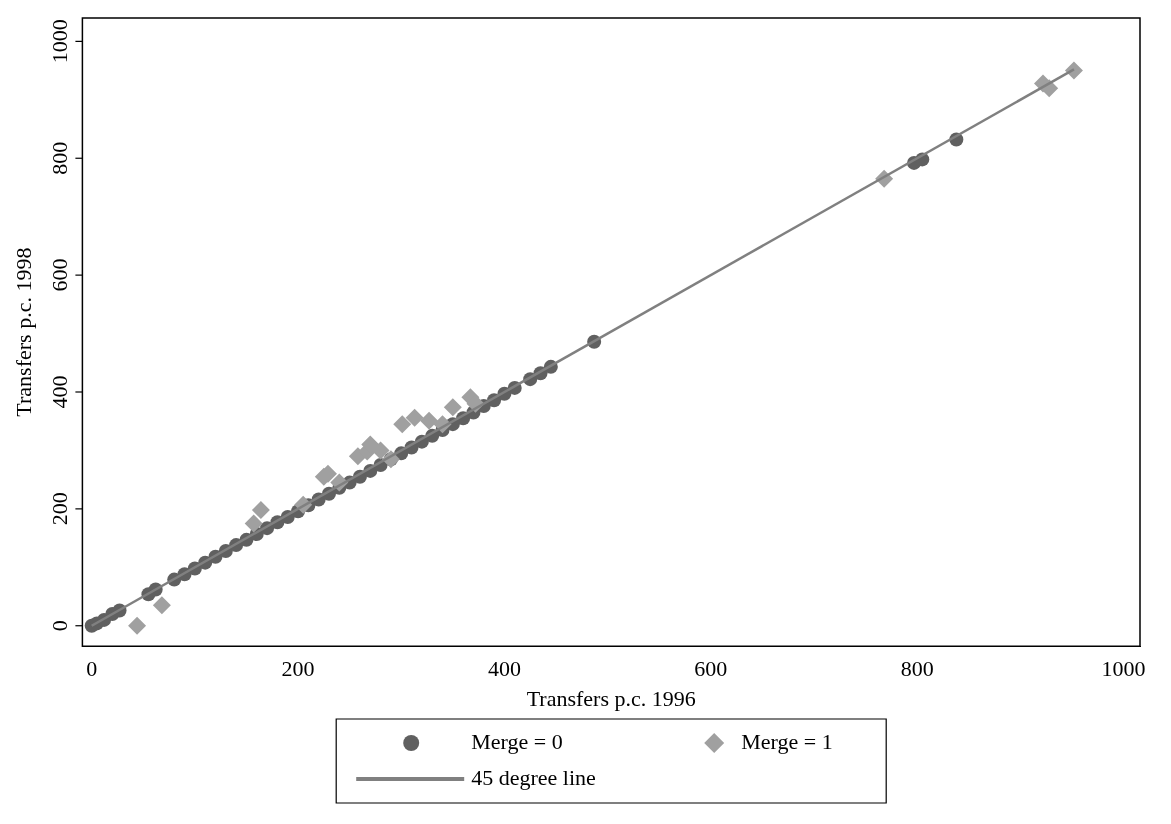 The width and height of the screenshot is (1171, 824). I want to click on x-tick-label: 1000, so click(1123, 669).